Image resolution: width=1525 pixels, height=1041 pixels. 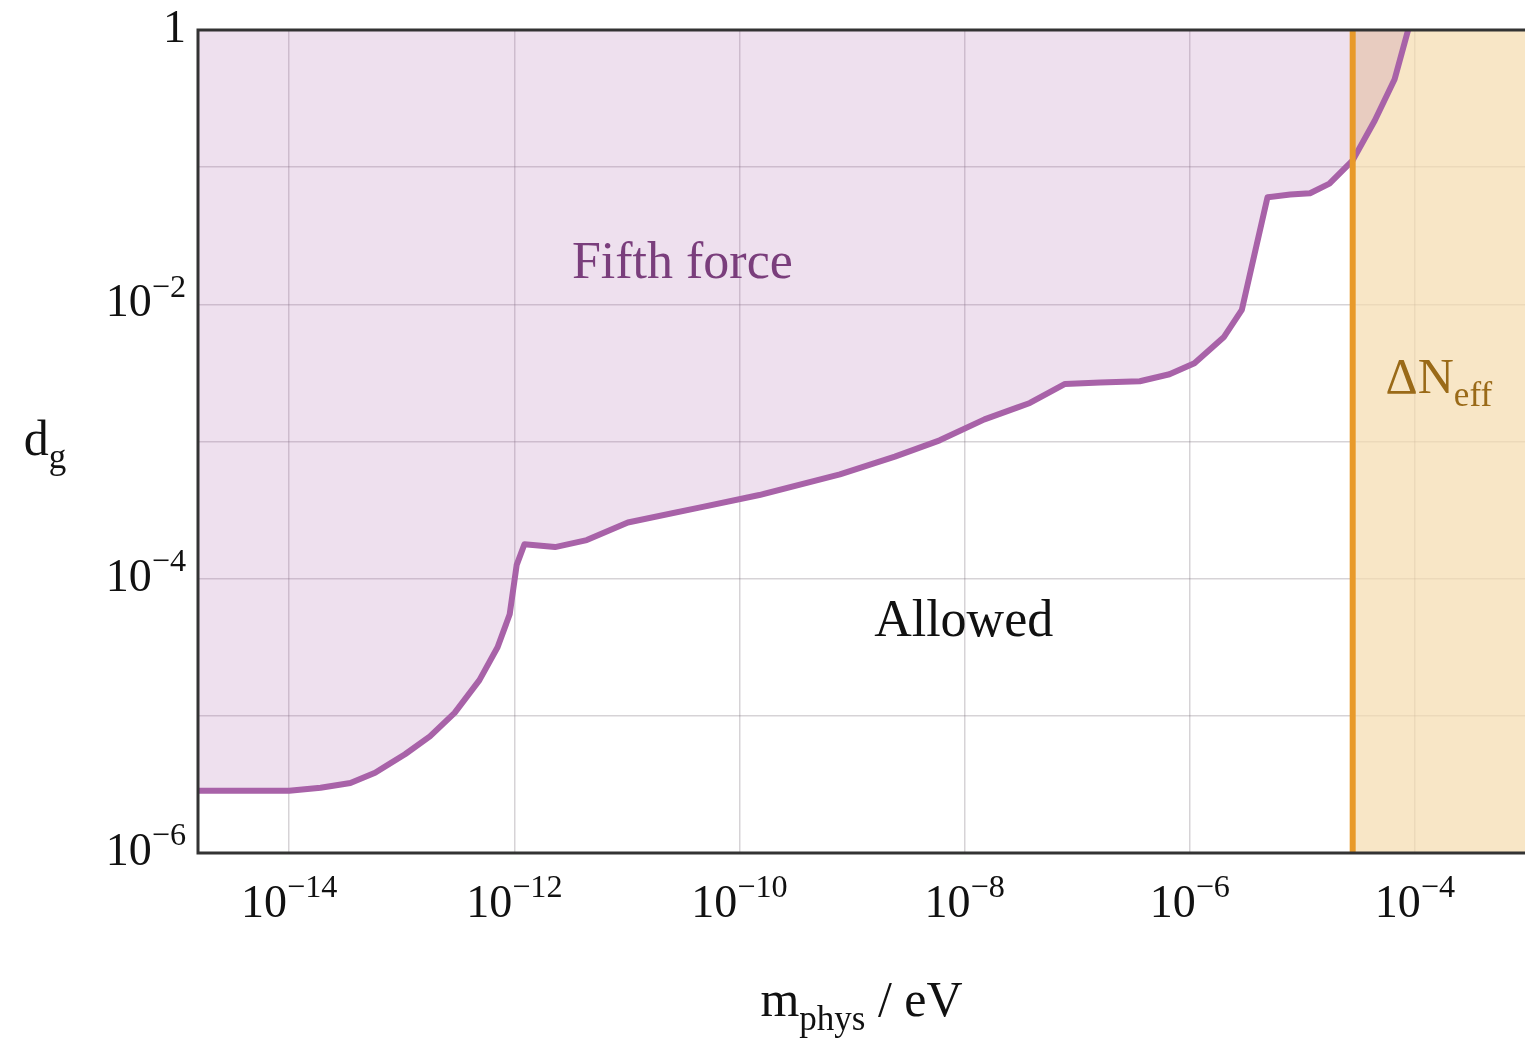 I want to click on series-label: Fifth force, so click(x=682, y=261).